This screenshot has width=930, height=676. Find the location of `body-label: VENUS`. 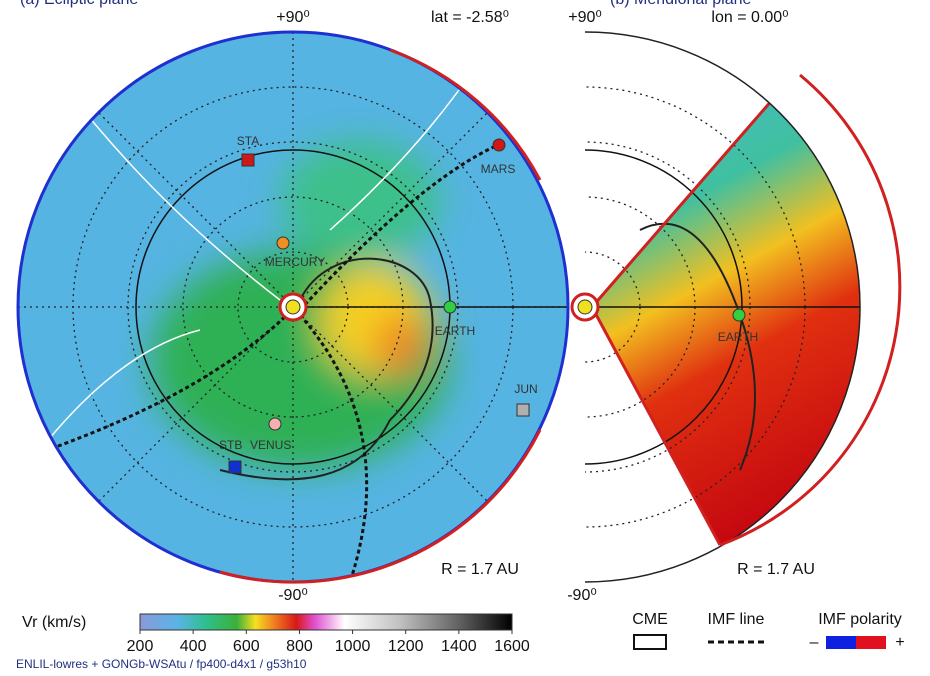

body-label: VENUS is located at coordinates (270, 445).